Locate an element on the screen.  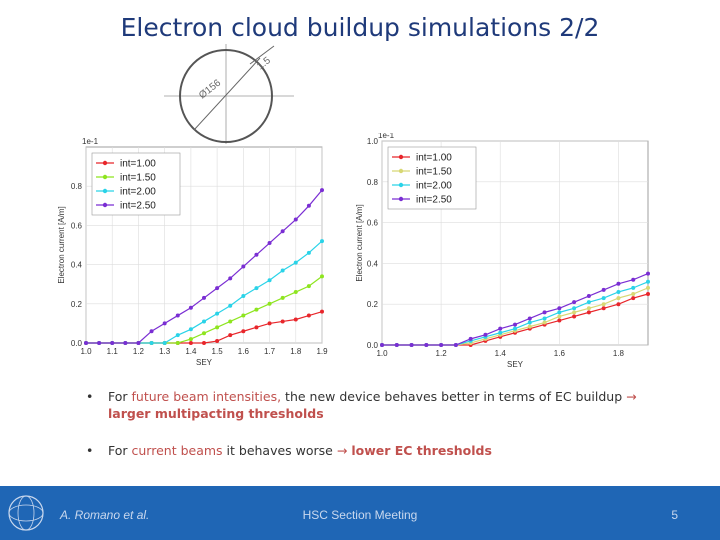
y-tick-label: 0.8 is located at coordinates (373, 182).